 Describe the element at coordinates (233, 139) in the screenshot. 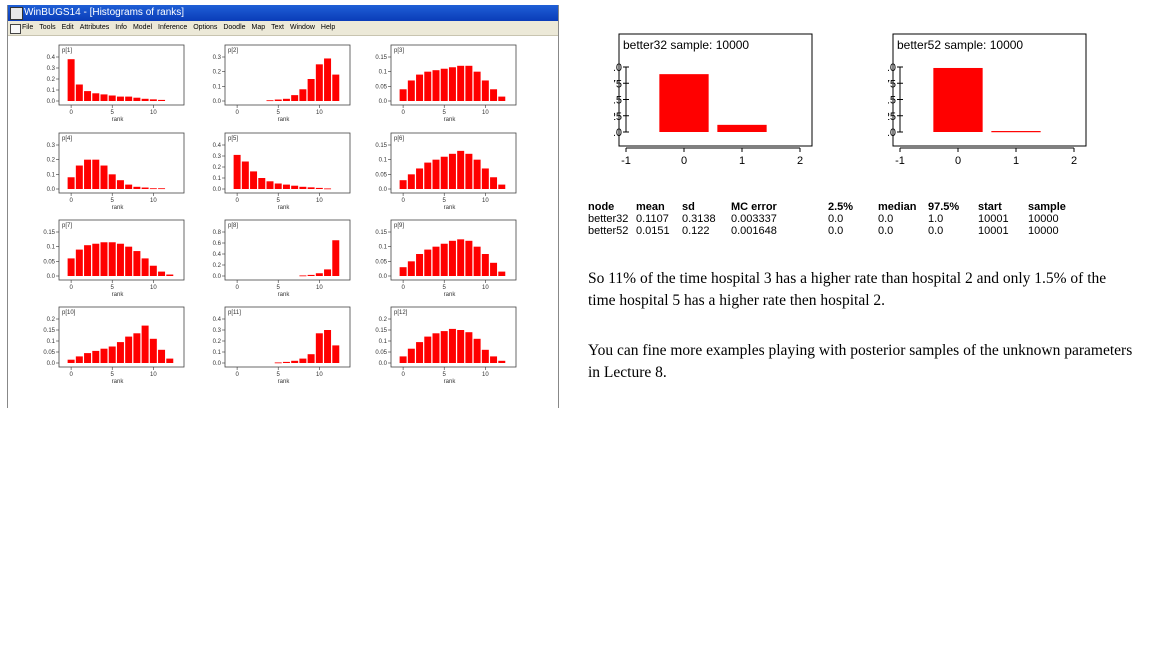

I see `histogram-label: p[5]` at that location.